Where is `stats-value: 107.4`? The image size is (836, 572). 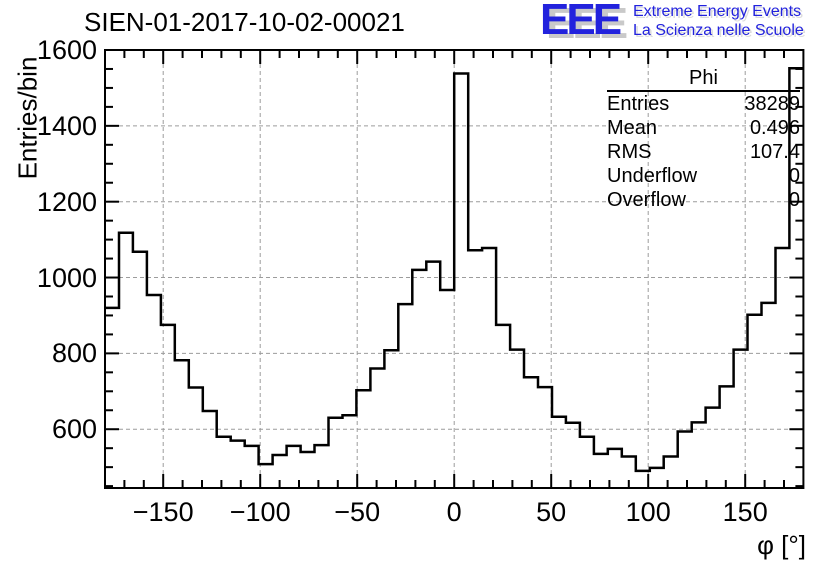 stats-value: 107.4 is located at coordinates (774, 152).